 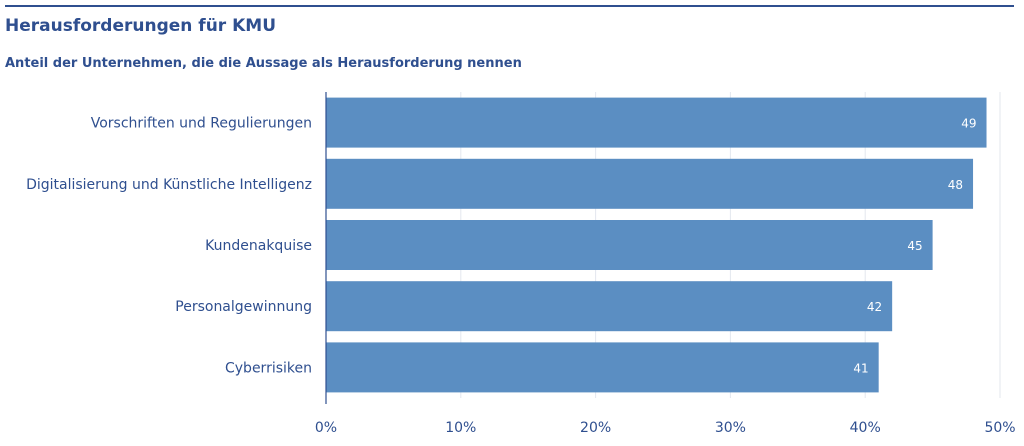 What do you see at coordinates (140, 26) in the screenshot?
I see `chart-title: Herausforderungen für KMU` at bounding box center [140, 26].